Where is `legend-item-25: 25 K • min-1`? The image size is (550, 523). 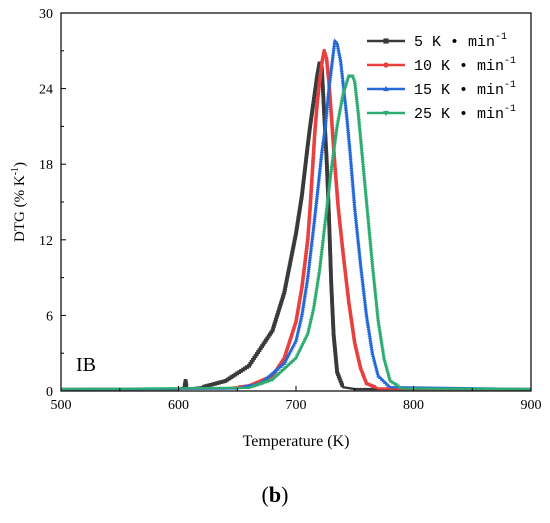 legend-item-25: 25 K • min-1 is located at coordinates (441, 113).